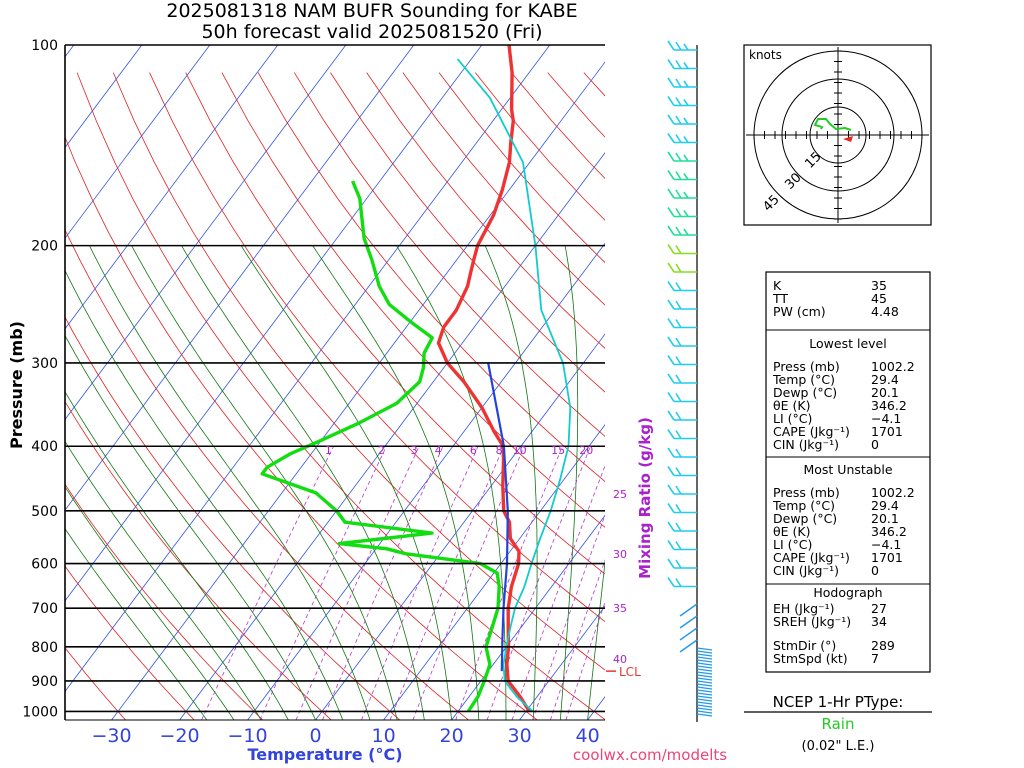  What do you see at coordinates (803, 379) in the screenshot?
I see `lowest-label: Temp (°C)` at bounding box center [803, 379].